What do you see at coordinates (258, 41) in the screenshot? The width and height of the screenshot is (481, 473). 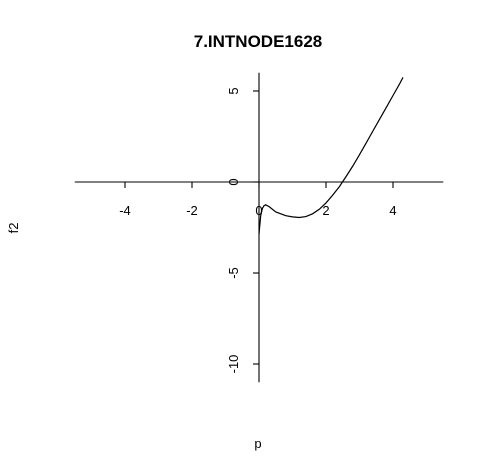 I see `chart-title: 7.INTNODE1628` at bounding box center [258, 41].